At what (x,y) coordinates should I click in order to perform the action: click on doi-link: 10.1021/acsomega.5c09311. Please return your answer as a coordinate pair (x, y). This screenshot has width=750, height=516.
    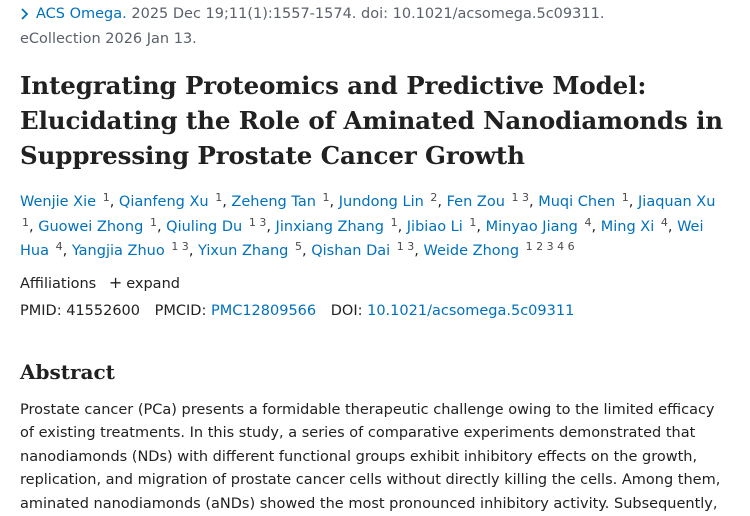
    Looking at the image, I should click on (470, 311).